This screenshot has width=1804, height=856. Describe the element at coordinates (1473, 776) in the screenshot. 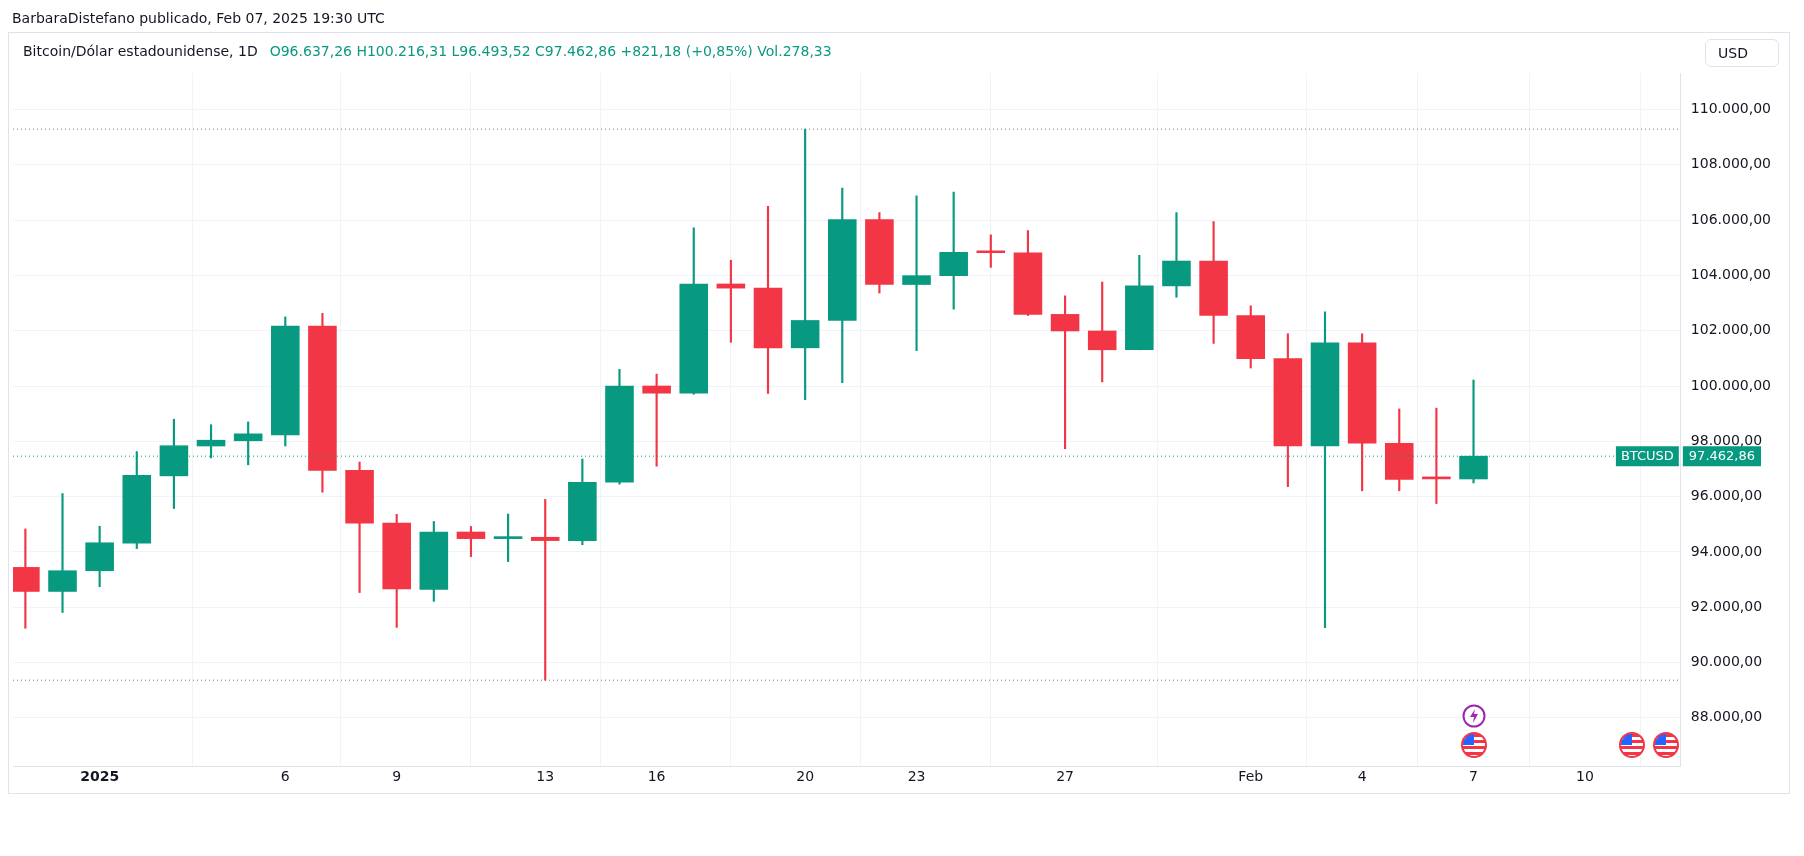

I see `x-tick-label: 7` at that location.